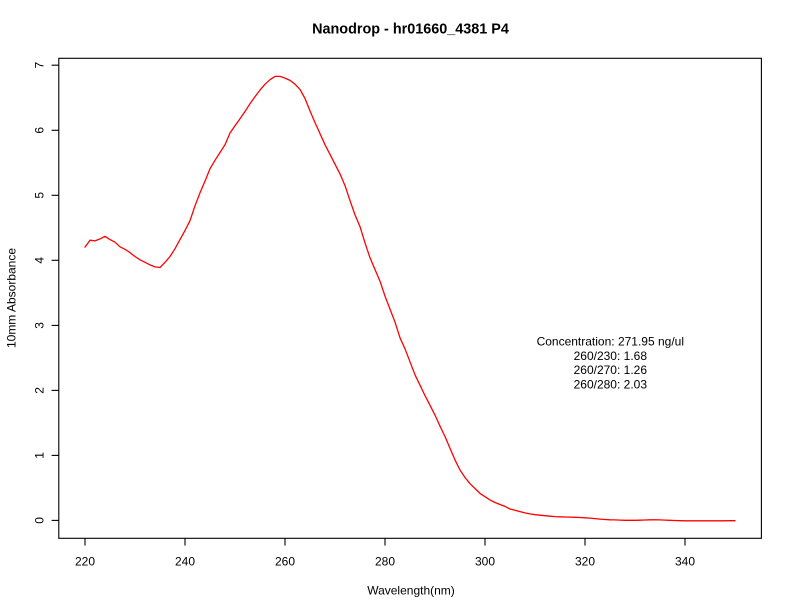  I want to click on svg-text: 0, so click(40, 520).